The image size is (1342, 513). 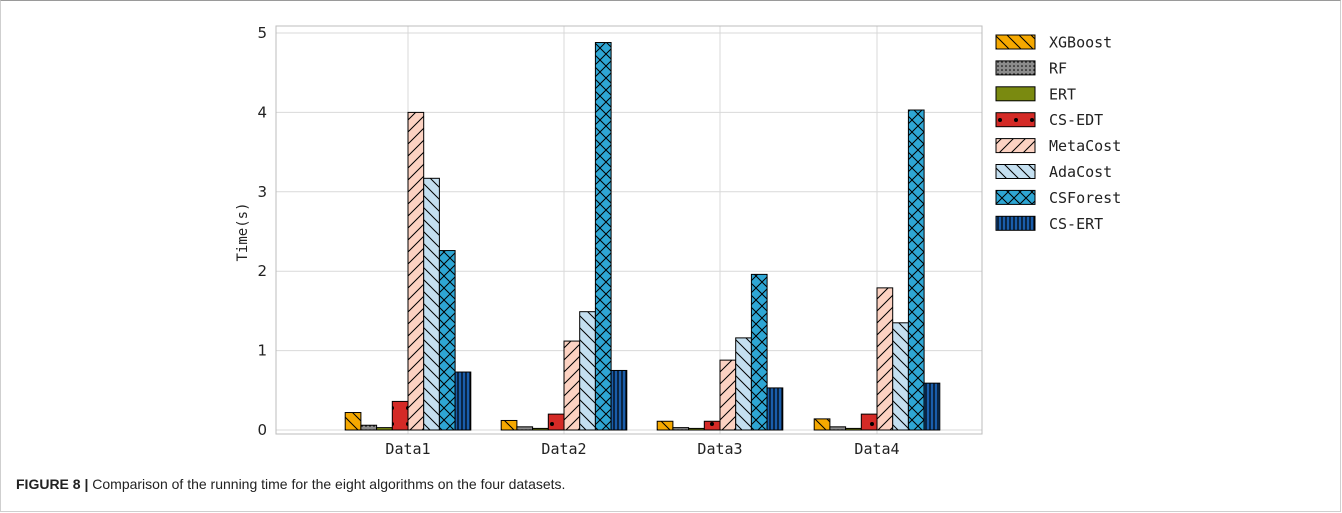 What do you see at coordinates (572, 385) in the screenshot?
I see `bar-metacost-data2-hatch` at bounding box center [572, 385].